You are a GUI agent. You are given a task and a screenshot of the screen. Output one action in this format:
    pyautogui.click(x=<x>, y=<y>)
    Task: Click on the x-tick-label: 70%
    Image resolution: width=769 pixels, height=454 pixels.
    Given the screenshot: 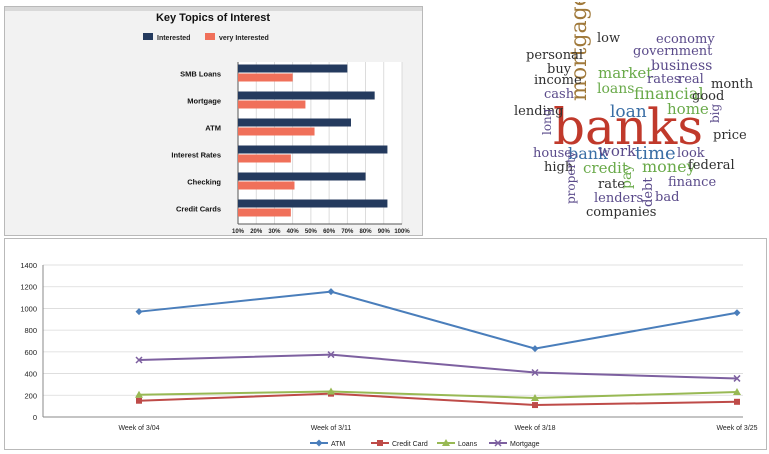 What is the action you would take?
    pyautogui.click(x=347, y=232)
    